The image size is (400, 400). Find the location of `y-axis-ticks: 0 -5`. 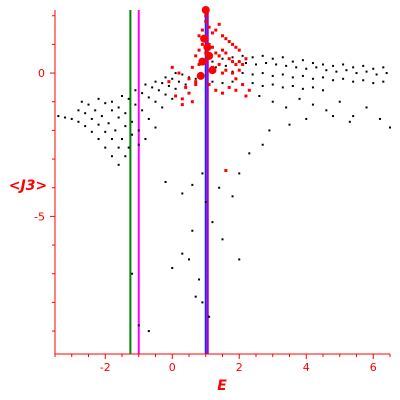

y-axis-ticks: 0 -5 is located at coordinates (44, 173).